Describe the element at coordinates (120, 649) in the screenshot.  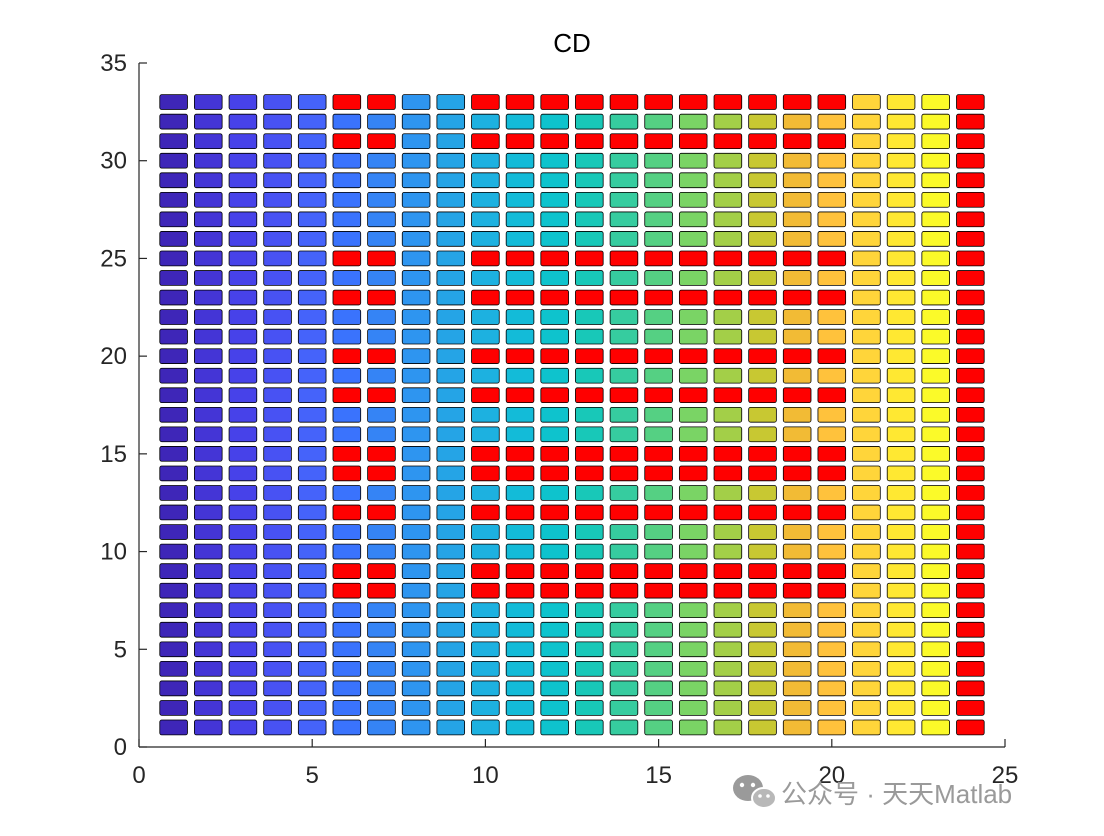
I see `y-tick-label: 5` at that location.